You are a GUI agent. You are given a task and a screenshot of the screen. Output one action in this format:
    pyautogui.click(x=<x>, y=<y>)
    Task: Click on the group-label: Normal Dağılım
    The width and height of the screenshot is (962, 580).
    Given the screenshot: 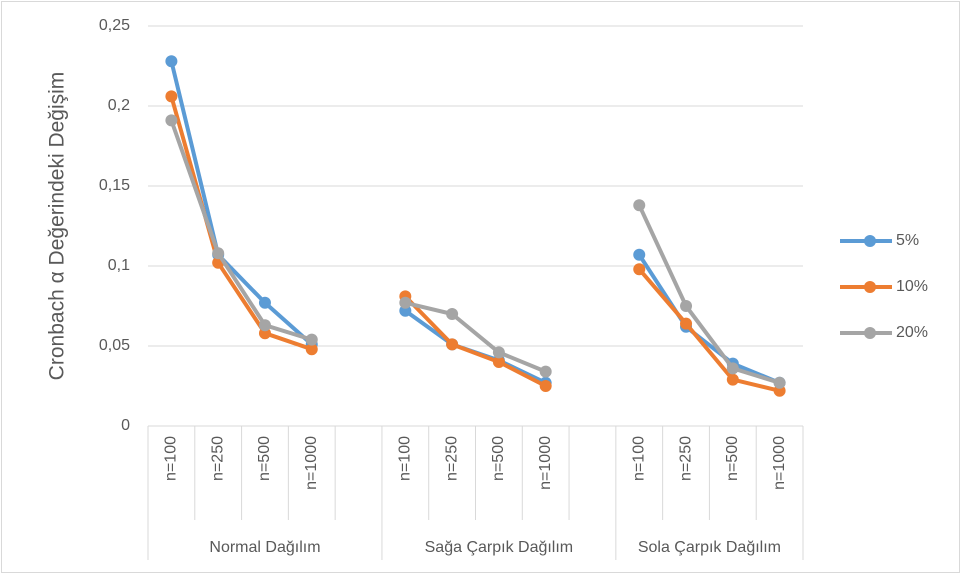 What is the action you would take?
    pyautogui.click(x=264, y=547)
    